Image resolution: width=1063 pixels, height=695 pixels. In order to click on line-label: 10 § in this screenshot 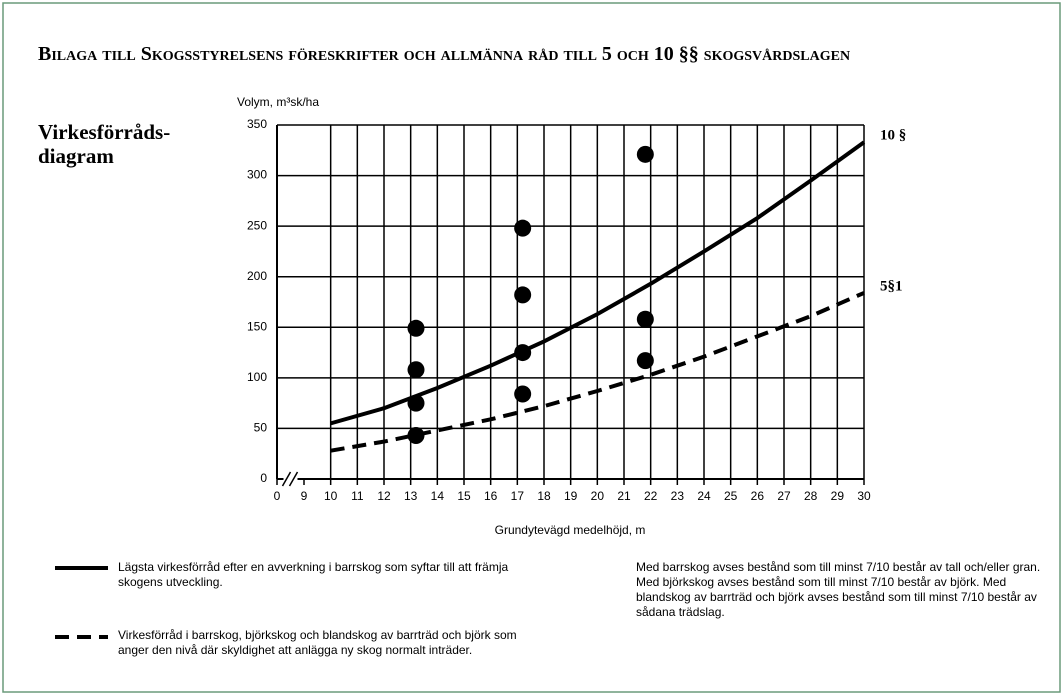, I will do `click(893, 136)`.